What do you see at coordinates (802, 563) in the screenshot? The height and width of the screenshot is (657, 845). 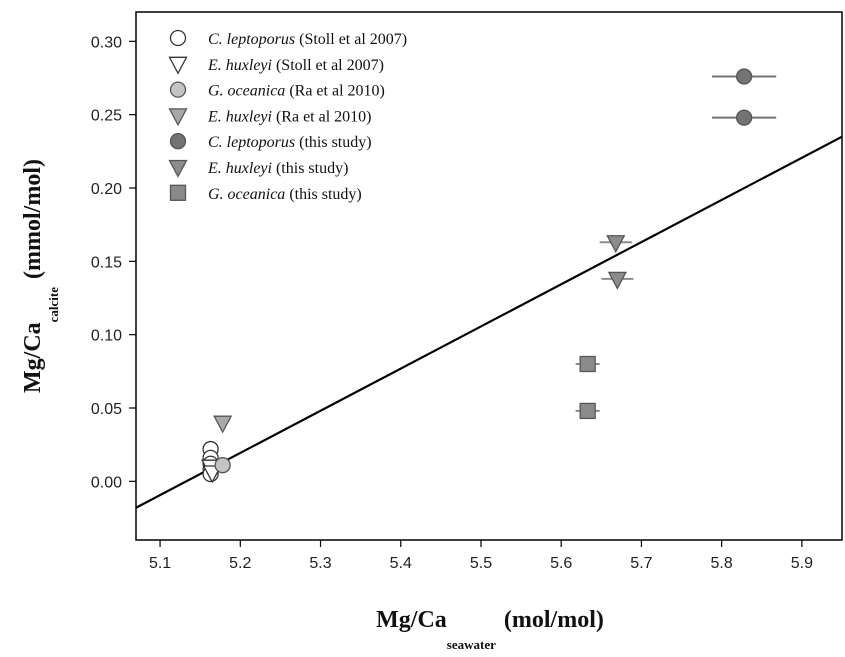 I see `x-tick-label: 5.9` at bounding box center [802, 563].